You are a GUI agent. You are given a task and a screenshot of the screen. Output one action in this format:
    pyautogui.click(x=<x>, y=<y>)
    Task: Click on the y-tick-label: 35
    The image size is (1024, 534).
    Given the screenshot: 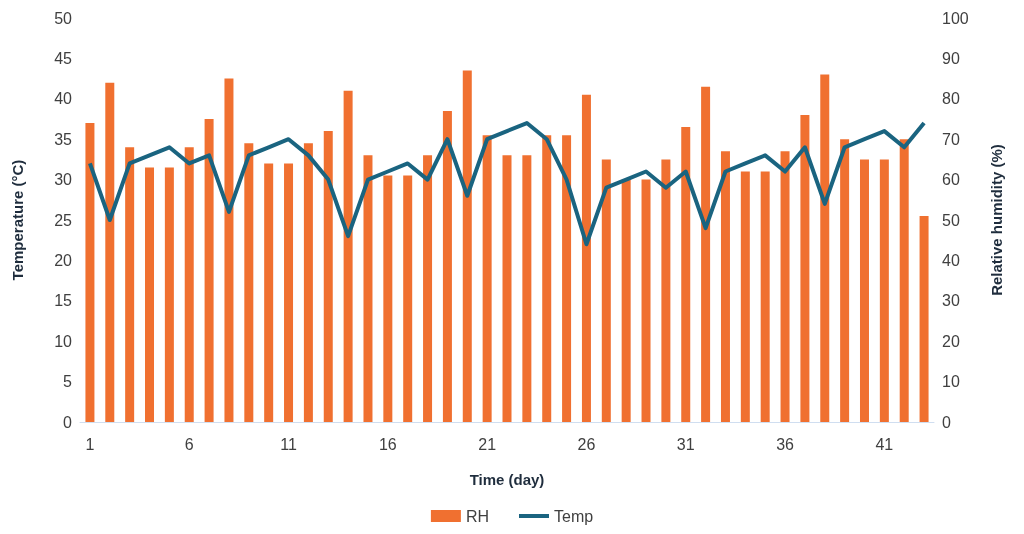 What is the action you would take?
    pyautogui.click(x=63, y=139)
    